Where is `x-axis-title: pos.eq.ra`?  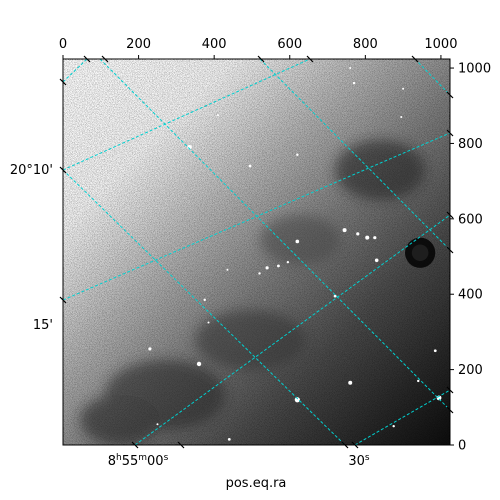 x-axis-title: pos.eq.ra is located at coordinates (256, 483).